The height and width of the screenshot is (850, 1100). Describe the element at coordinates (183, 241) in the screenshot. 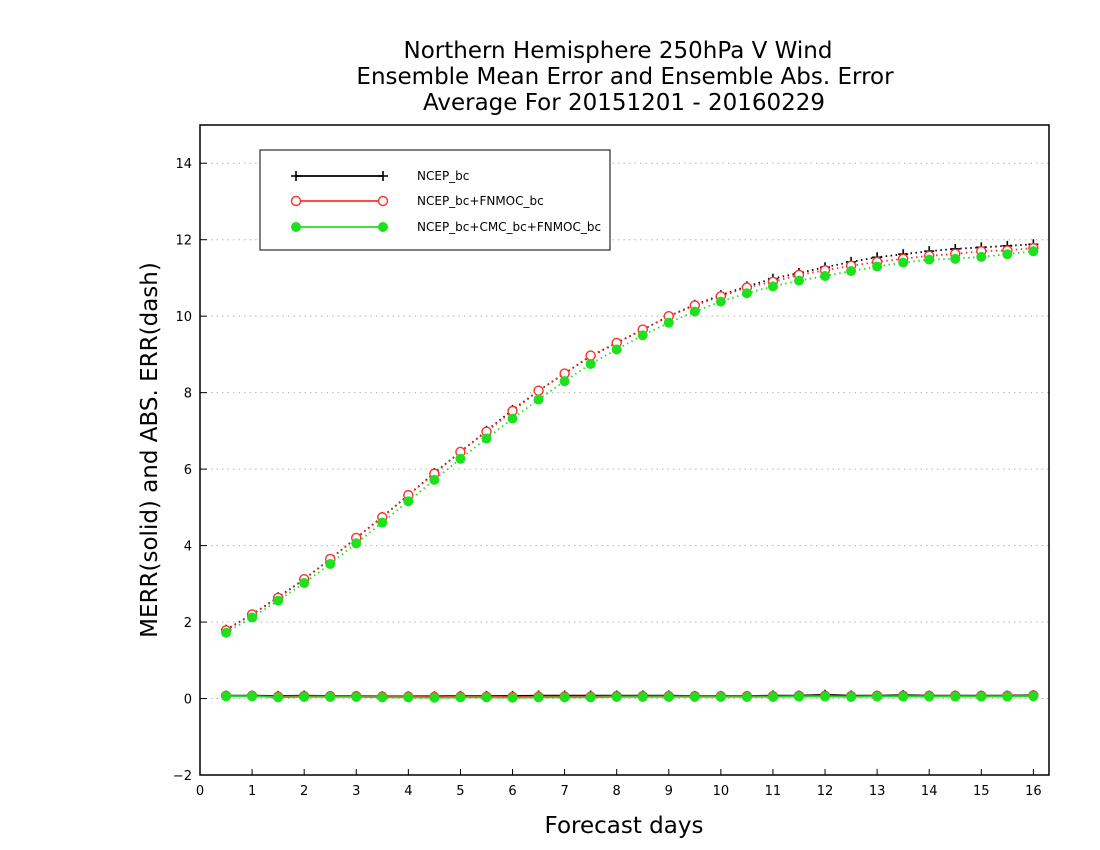

I see `y-tick-label: 12` at that location.